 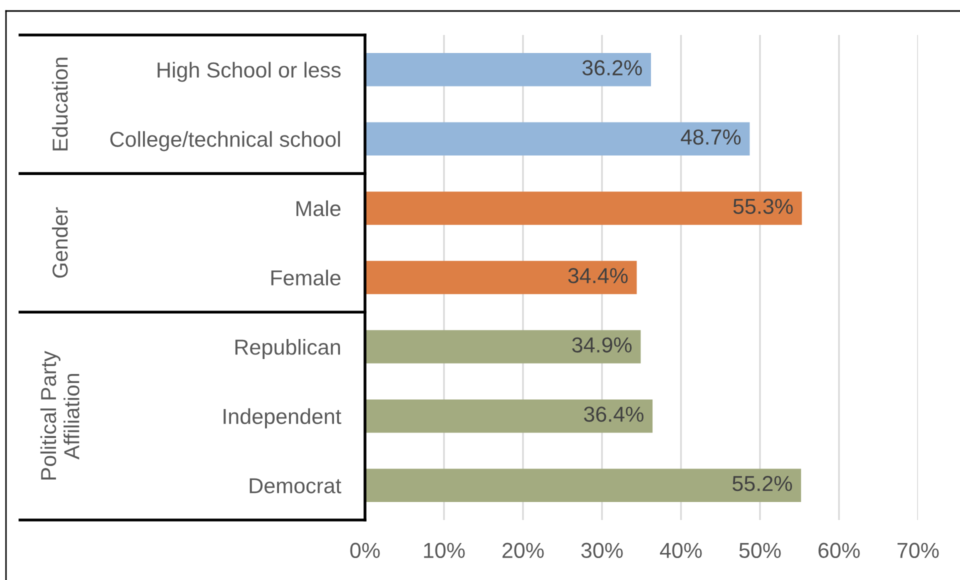 I want to click on y-tick-label: Male, so click(x=318, y=208).